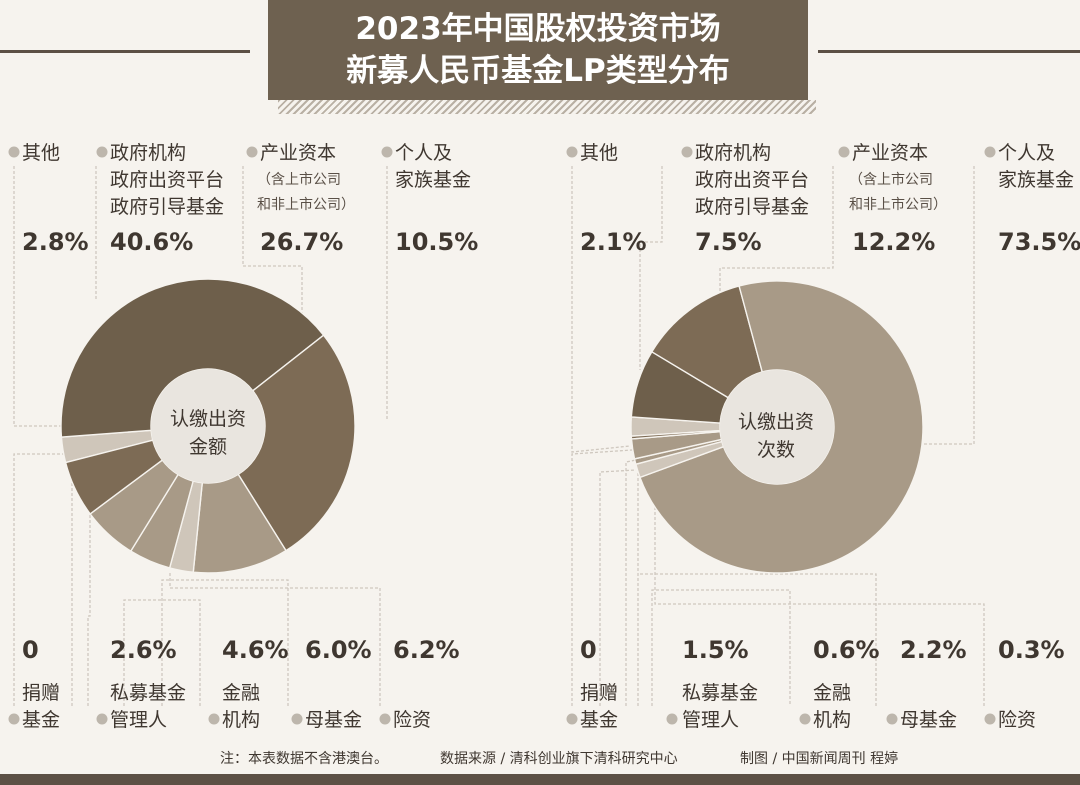 The width and height of the screenshot is (1080, 785). What do you see at coordinates (599, 153) in the screenshot?
I see `label-qita-2: 其他` at bounding box center [599, 153].